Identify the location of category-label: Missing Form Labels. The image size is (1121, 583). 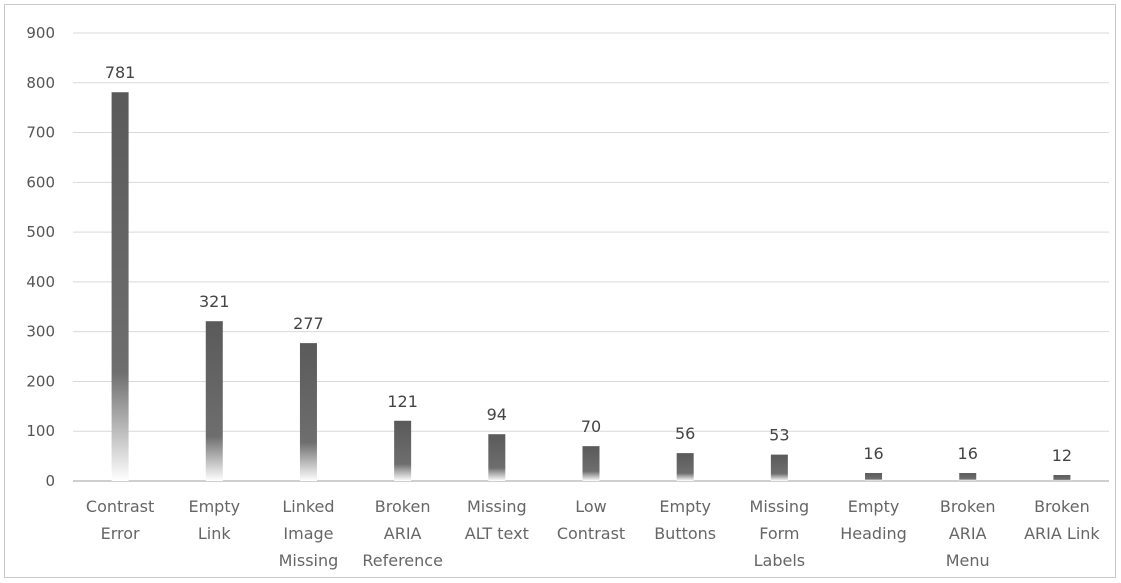
(780, 533).